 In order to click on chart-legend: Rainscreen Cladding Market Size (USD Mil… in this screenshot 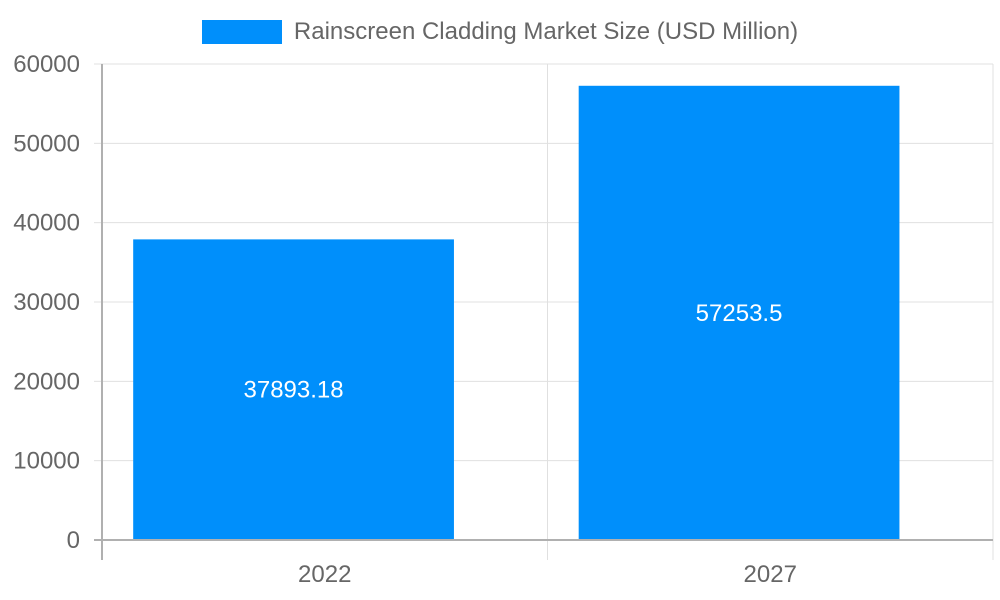, I will do `click(500, 32)`.